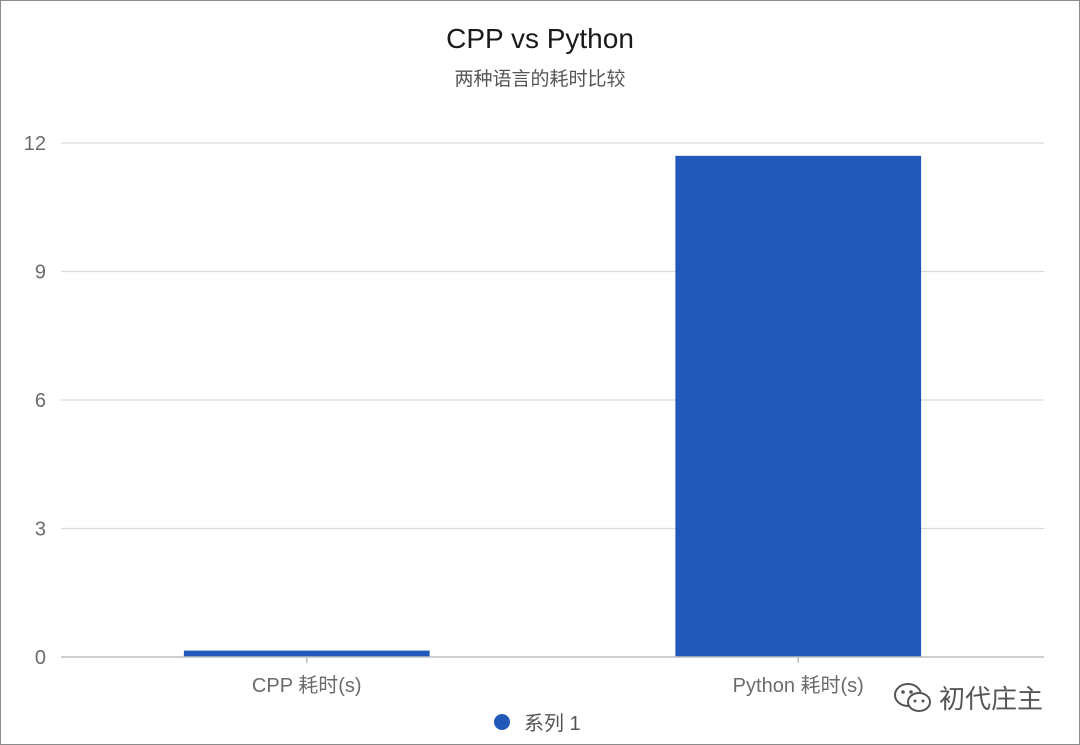 Image resolution: width=1080 pixels, height=745 pixels. I want to click on y-axis-ticks: 0 3 6 9 12, so click(35, 401).